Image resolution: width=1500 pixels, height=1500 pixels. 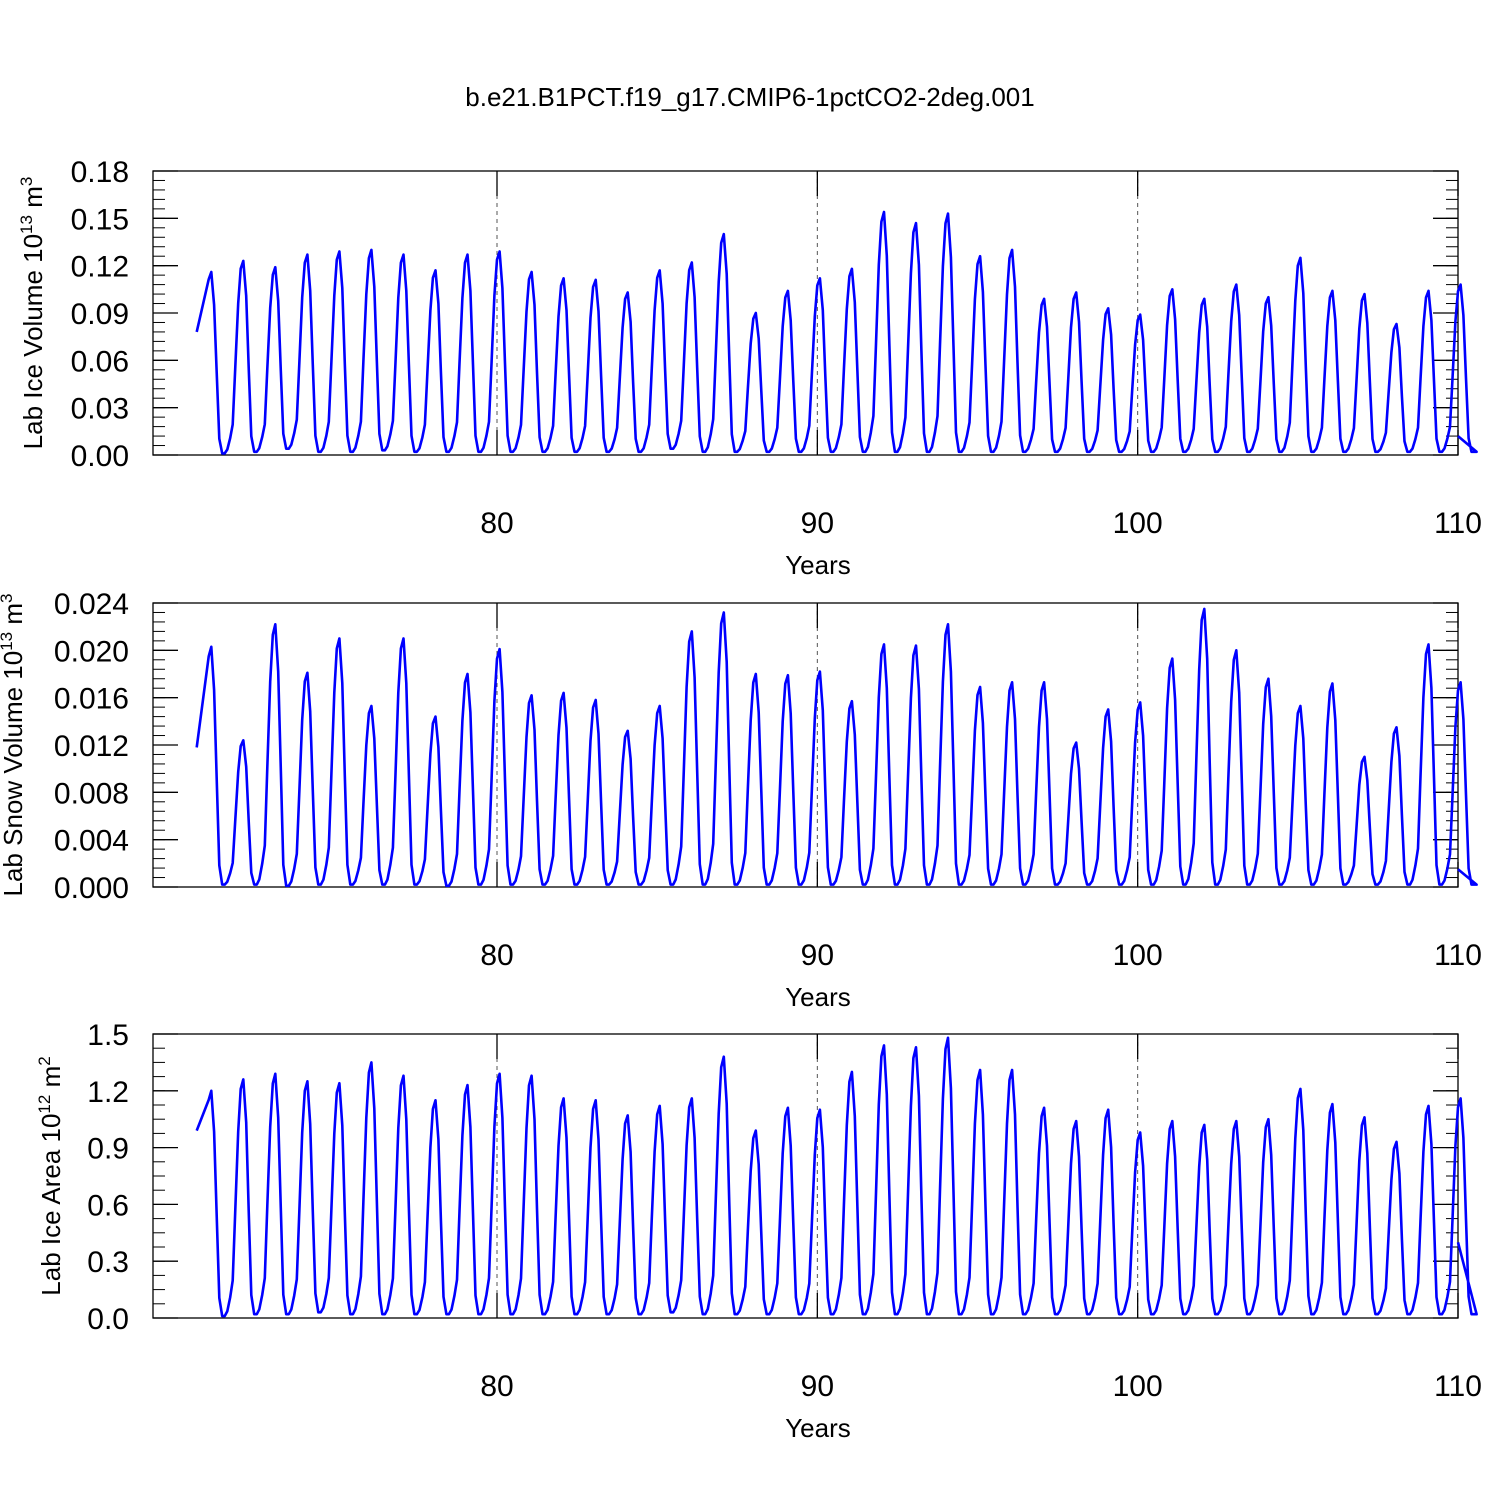 I want to click on y-tick-label: 0.000, so click(x=91, y=888).